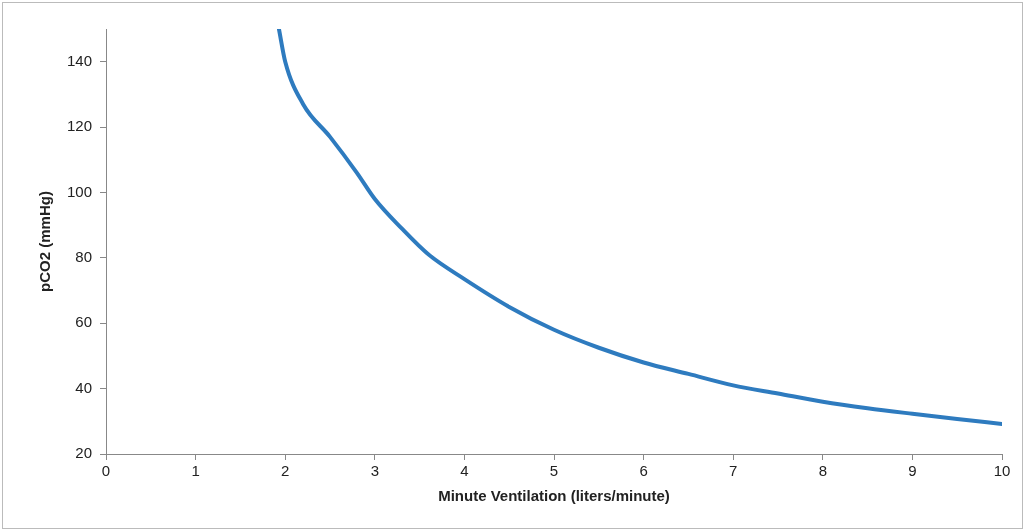  Describe the element at coordinates (80, 191) in the screenshot. I see `y-tick-label: 100` at that location.